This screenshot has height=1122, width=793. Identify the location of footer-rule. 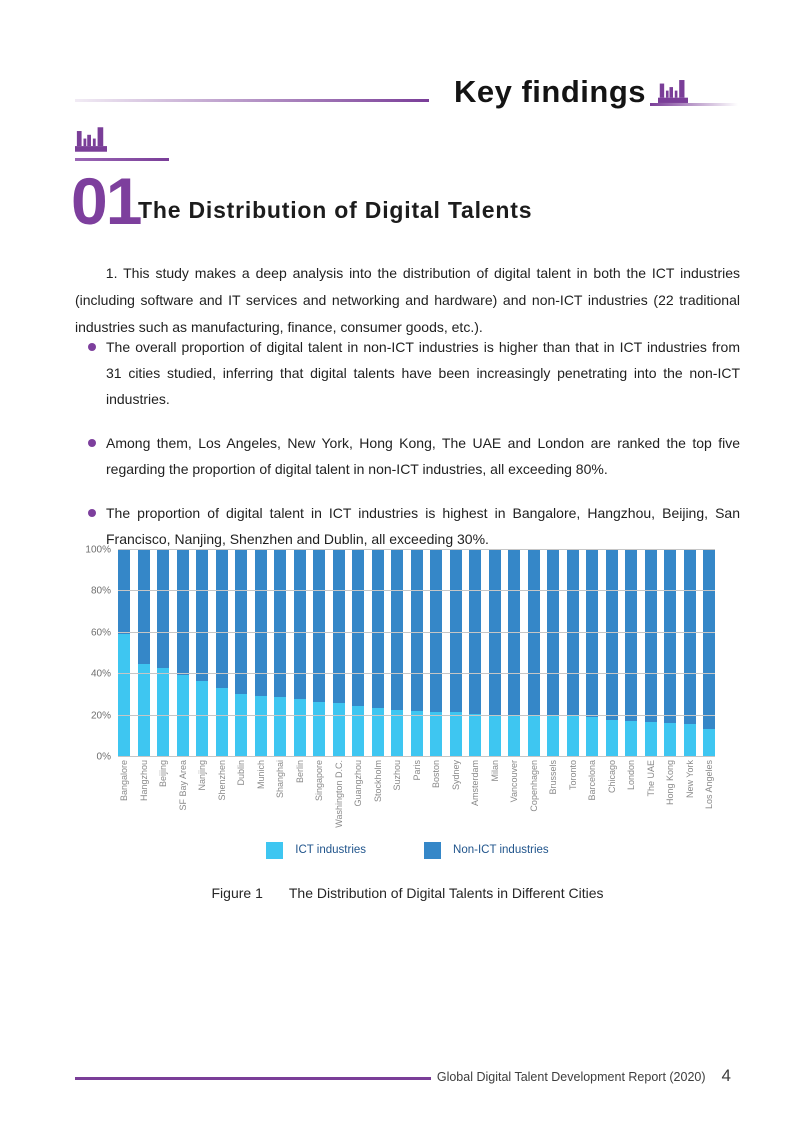
(253, 1078).